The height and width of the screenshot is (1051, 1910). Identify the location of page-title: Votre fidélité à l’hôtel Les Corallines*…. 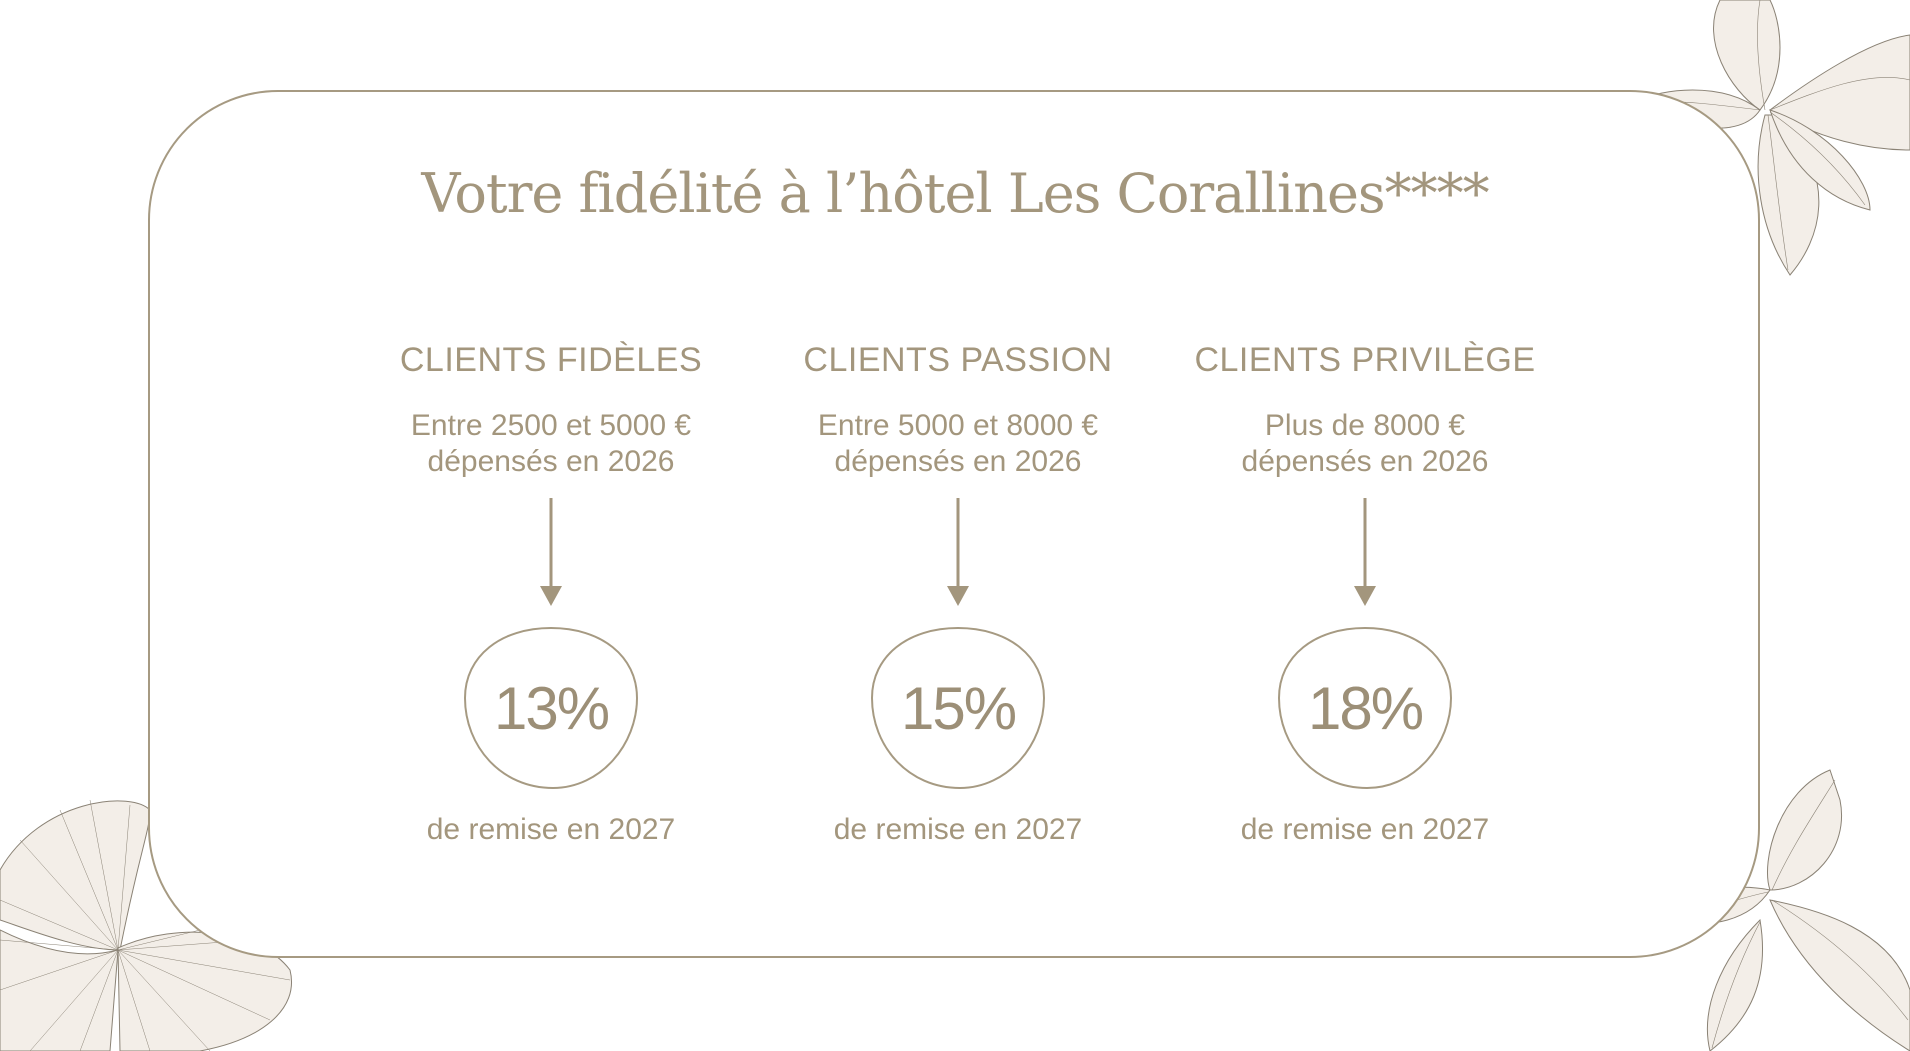
(955, 193).